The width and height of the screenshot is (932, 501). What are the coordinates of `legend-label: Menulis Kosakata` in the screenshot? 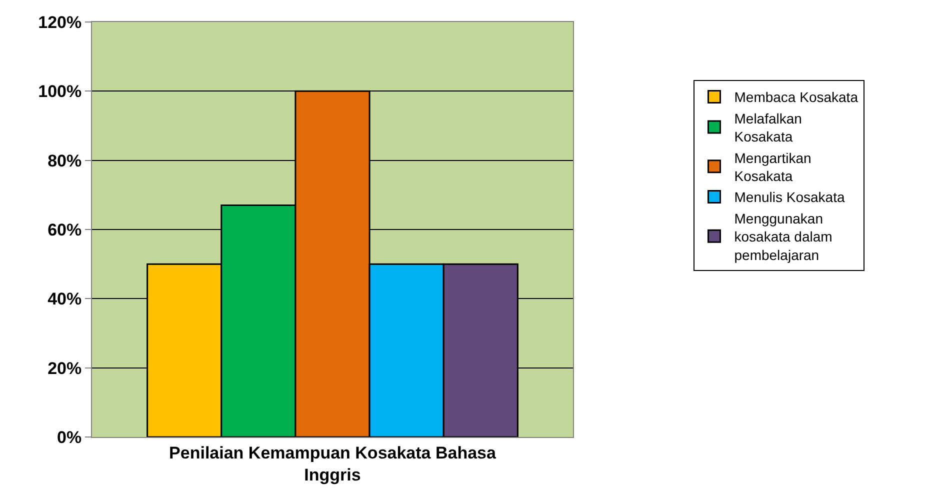 It's located at (789, 197).